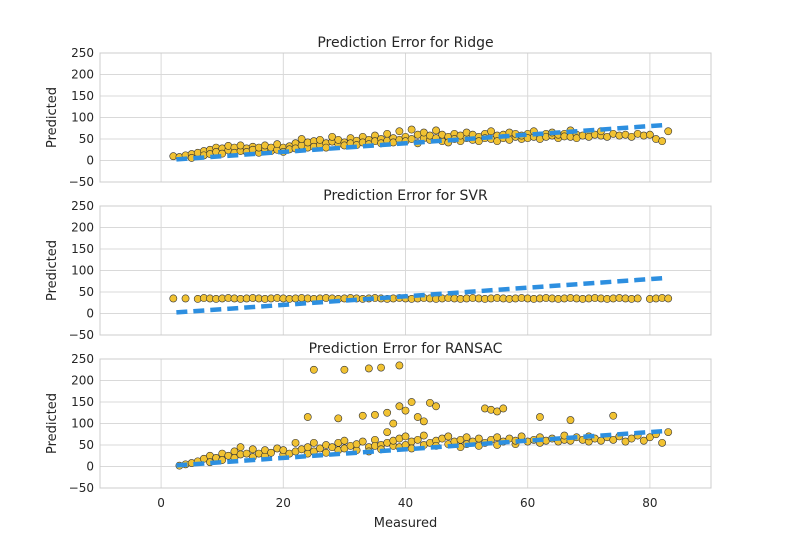 Image resolution: width=790 pixels, height=543 pixels. Describe the element at coordinates (405, 196) in the screenshot. I see `chart-title: Prediction Error for SVR` at that location.